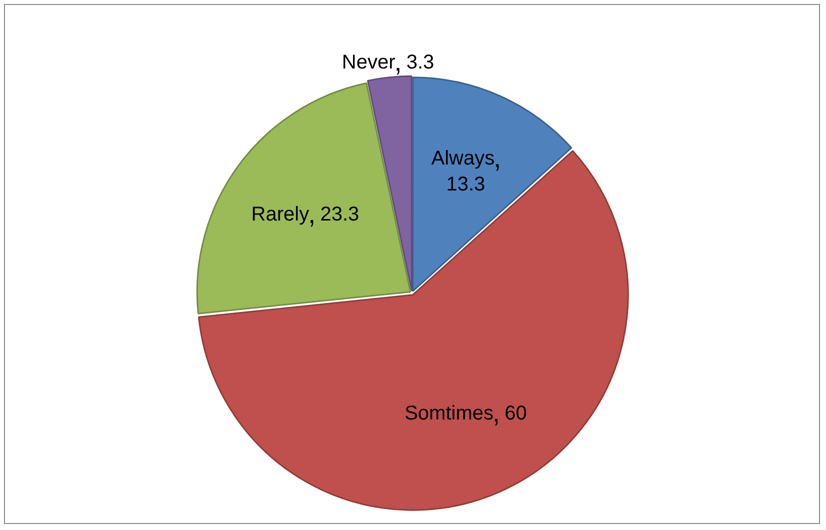  I want to click on slice-label: Rarely, so click(280, 215).